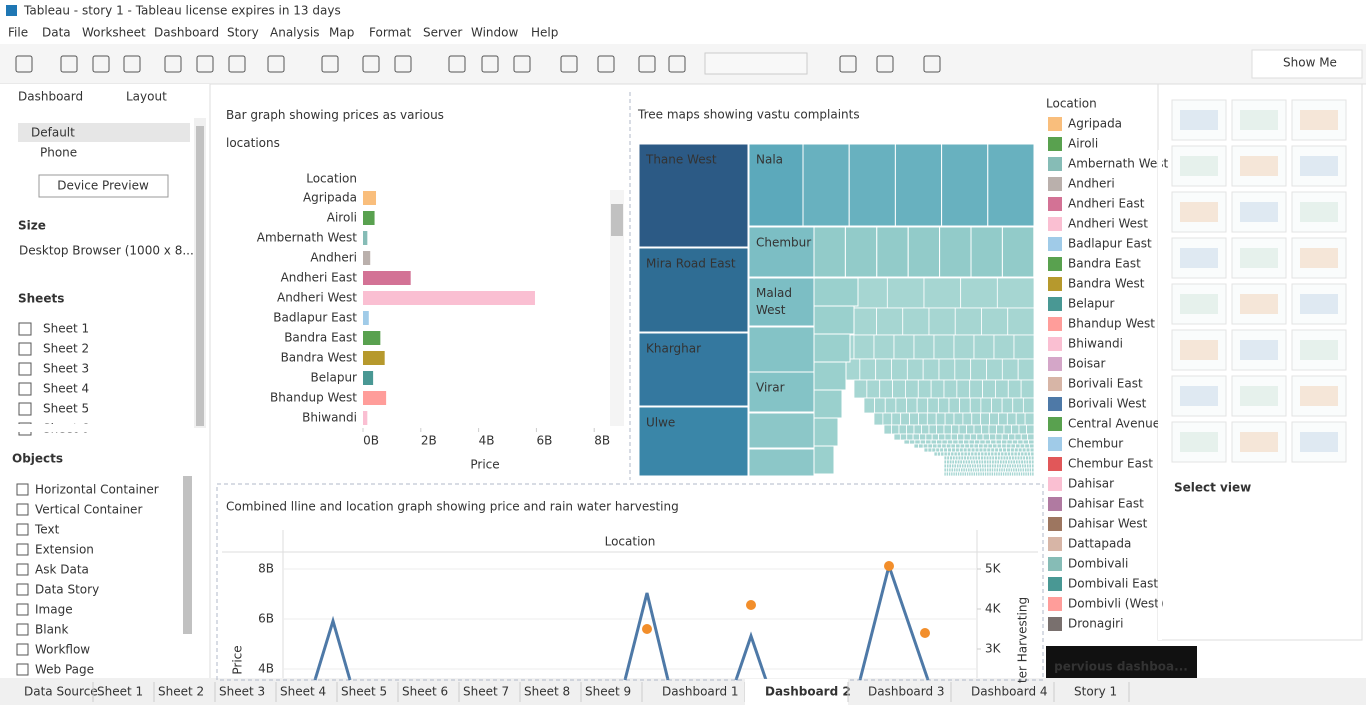 This screenshot has width=1366, height=709. Describe the element at coordinates (1106, 204) in the screenshot. I see `legend-label: Andheri East` at that location.